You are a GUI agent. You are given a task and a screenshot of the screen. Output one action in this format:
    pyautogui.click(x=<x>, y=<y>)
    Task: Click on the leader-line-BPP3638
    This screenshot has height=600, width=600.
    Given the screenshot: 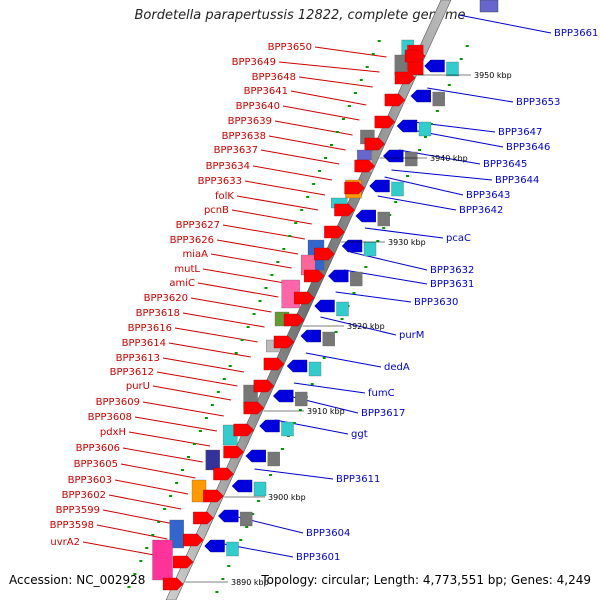 What is the action you would take?
    pyautogui.click(x=307, y=143)
    